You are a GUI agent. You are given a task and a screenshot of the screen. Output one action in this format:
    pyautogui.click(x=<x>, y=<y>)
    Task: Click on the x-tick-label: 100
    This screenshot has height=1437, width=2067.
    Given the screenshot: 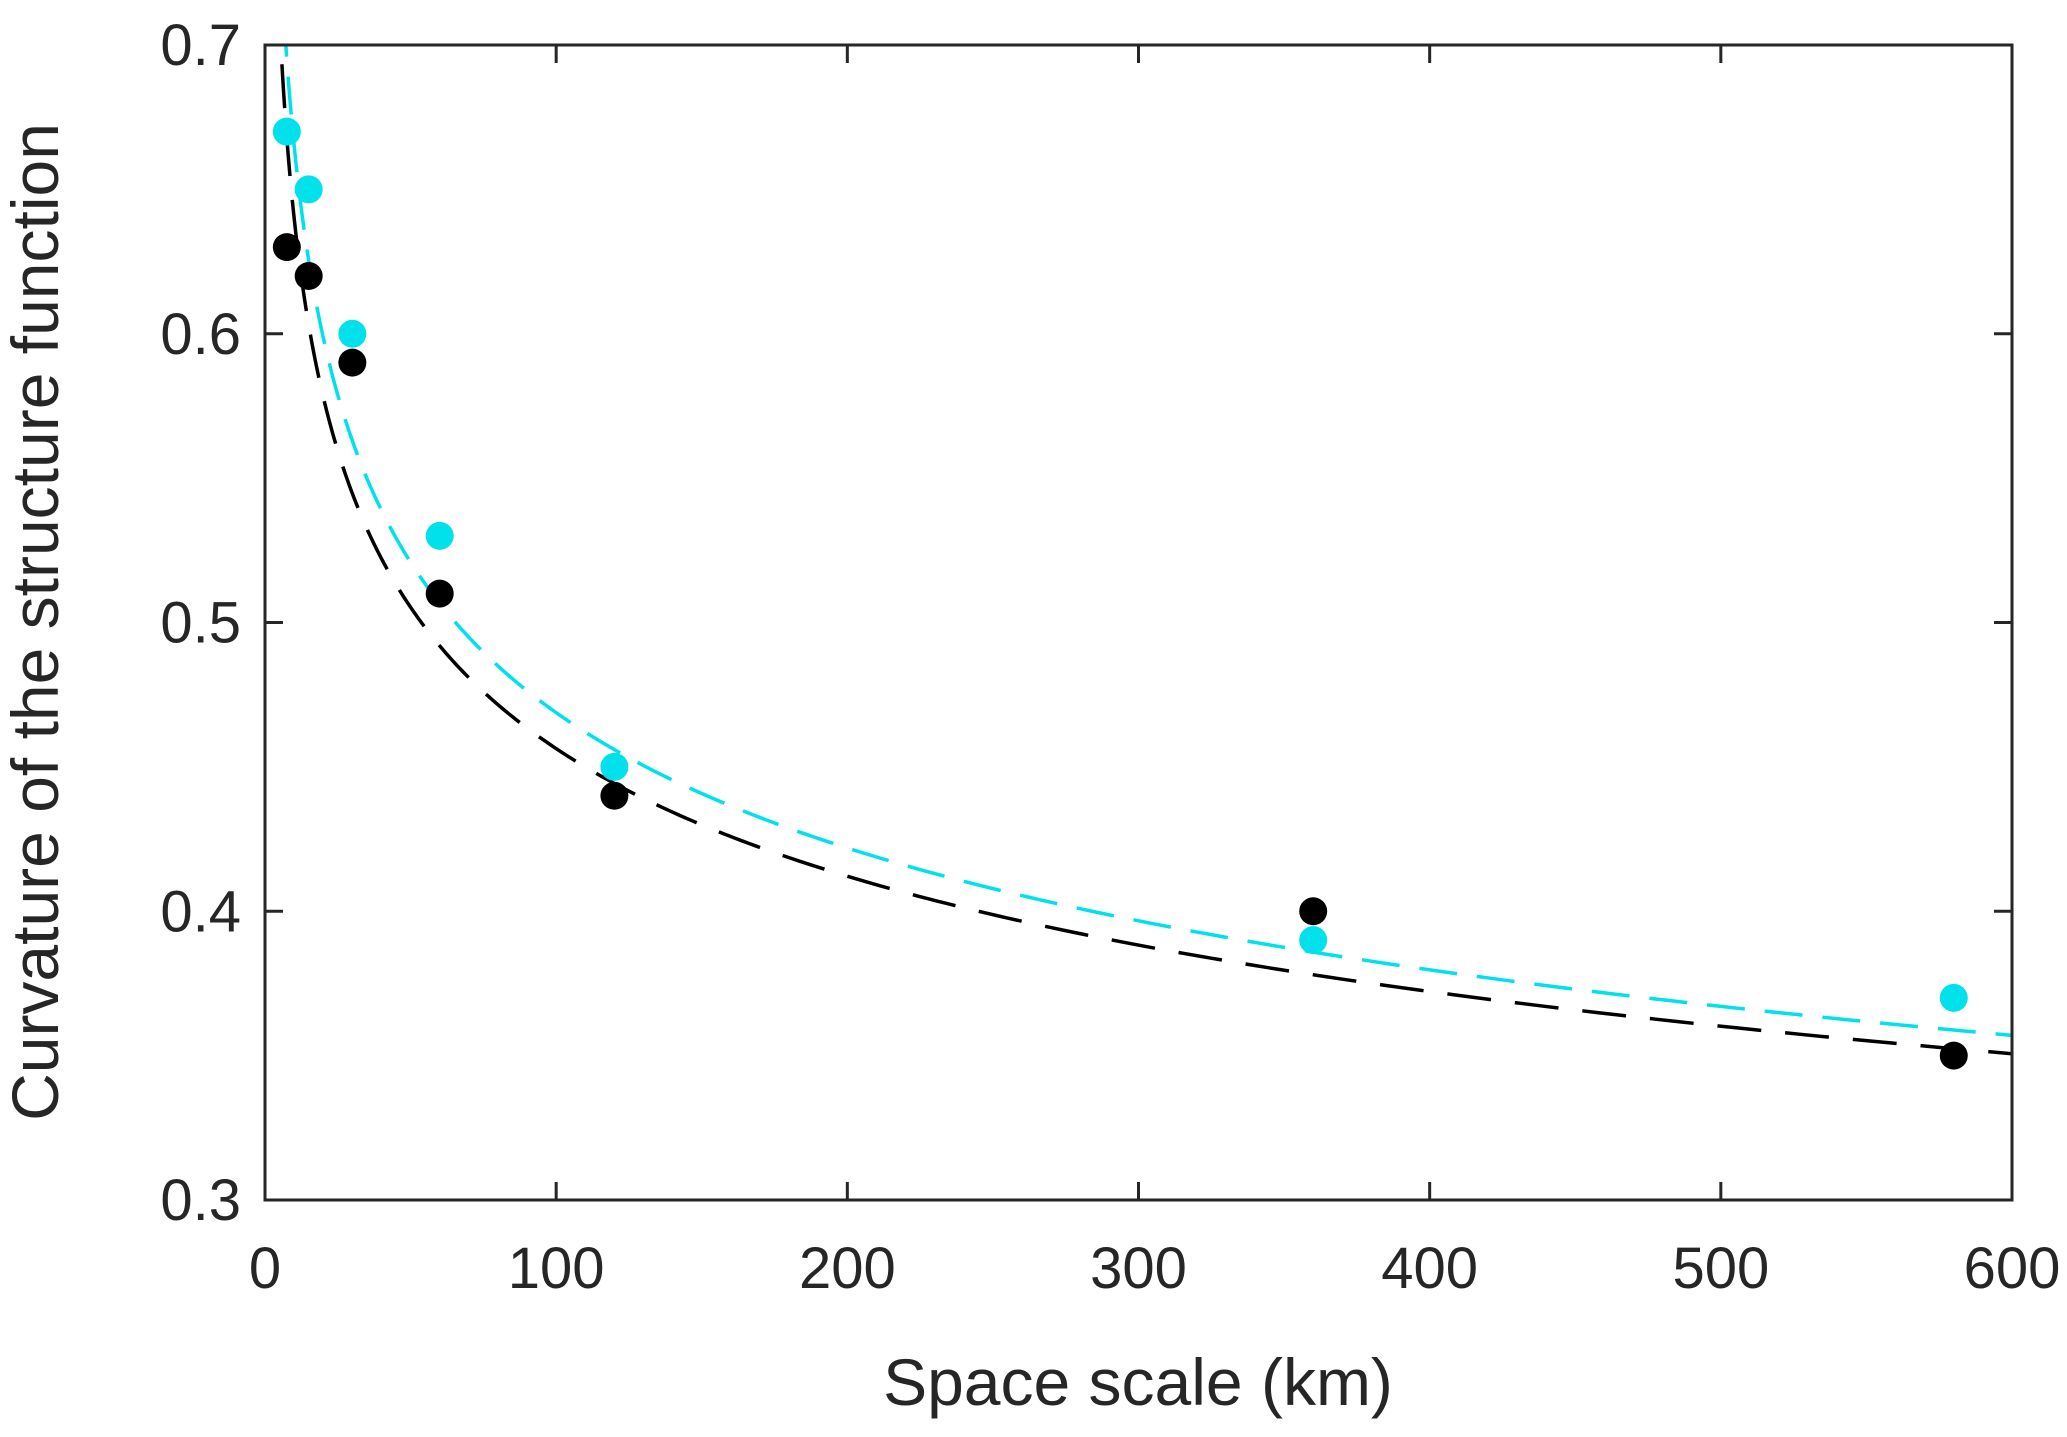 What is the action you would take?
    pyautogui.click(x=556, y=1268)
    